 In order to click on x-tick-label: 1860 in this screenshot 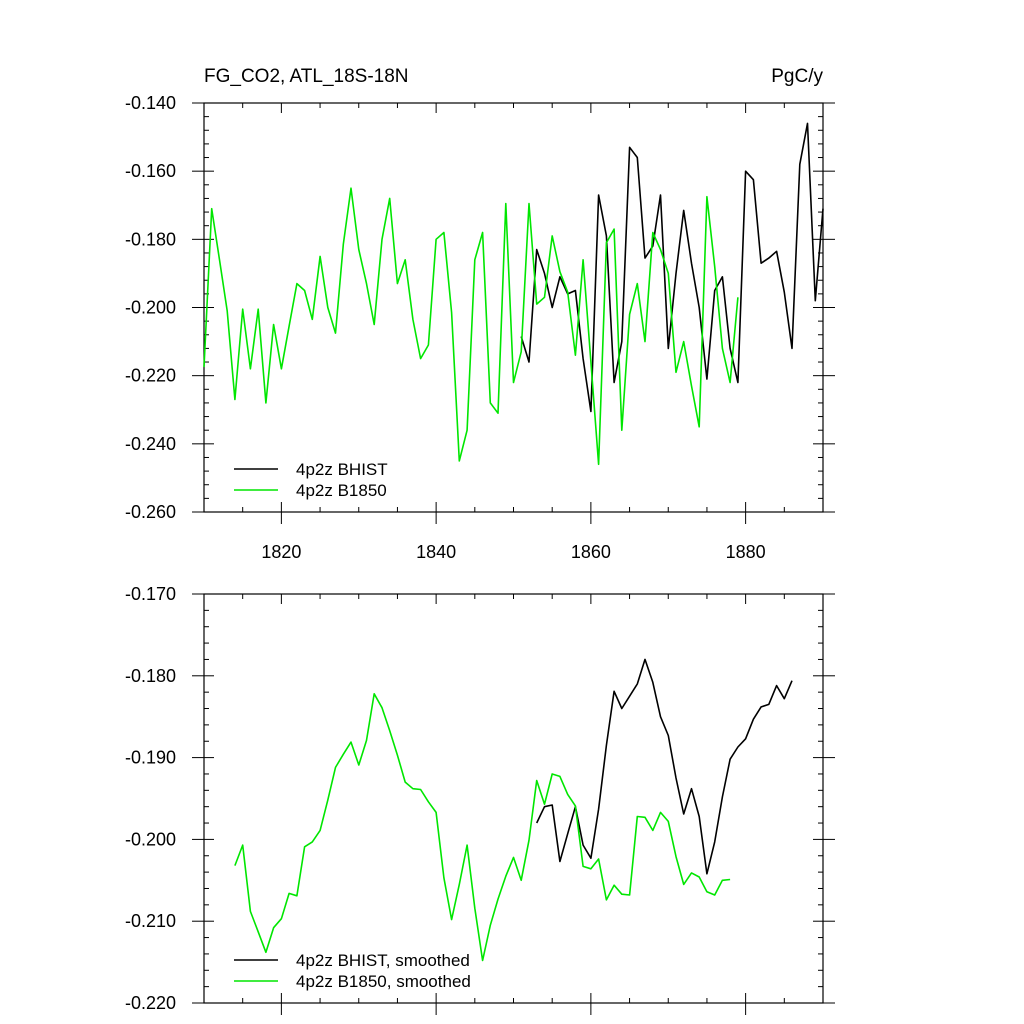, I will do `click(591, 552)`.